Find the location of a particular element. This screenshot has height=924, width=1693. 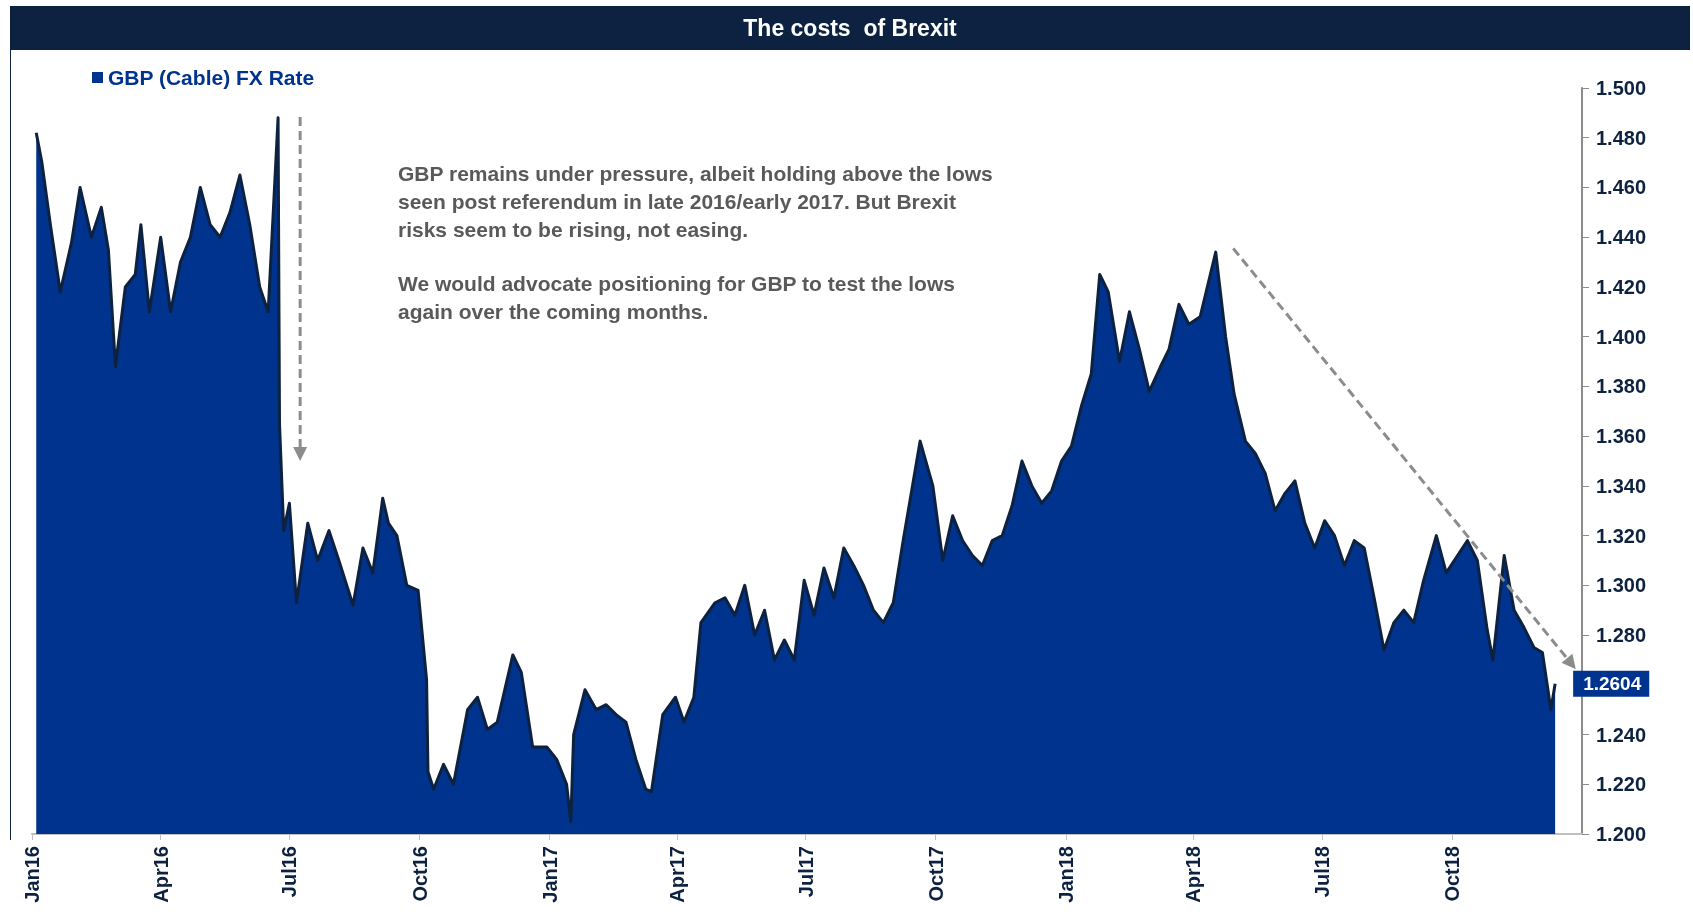

x-tick-label: Jul17 is located at coordinates (805, 872).